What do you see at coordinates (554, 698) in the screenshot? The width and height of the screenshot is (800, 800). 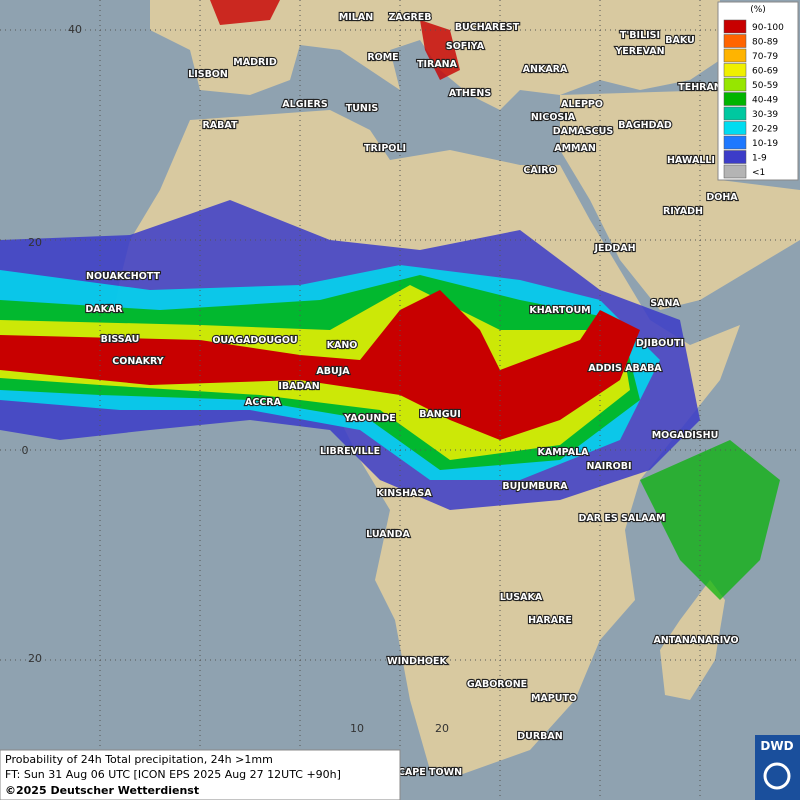 I see `city-label: MAPUTO` at bounding box center [554, 698].